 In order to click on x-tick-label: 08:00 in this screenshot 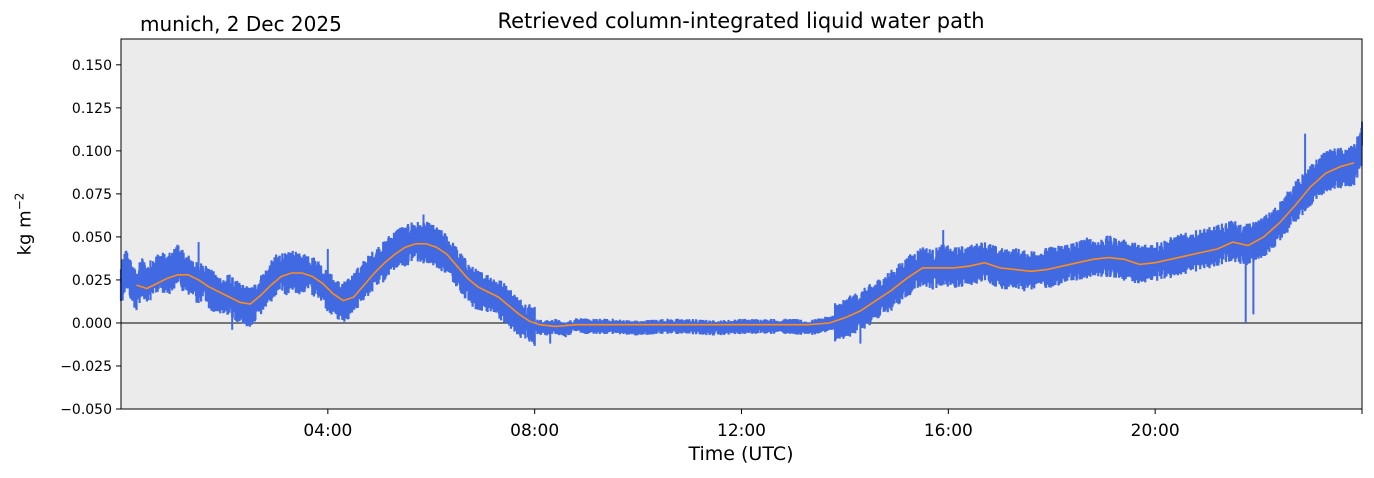, I will do `click(534, 431)`.